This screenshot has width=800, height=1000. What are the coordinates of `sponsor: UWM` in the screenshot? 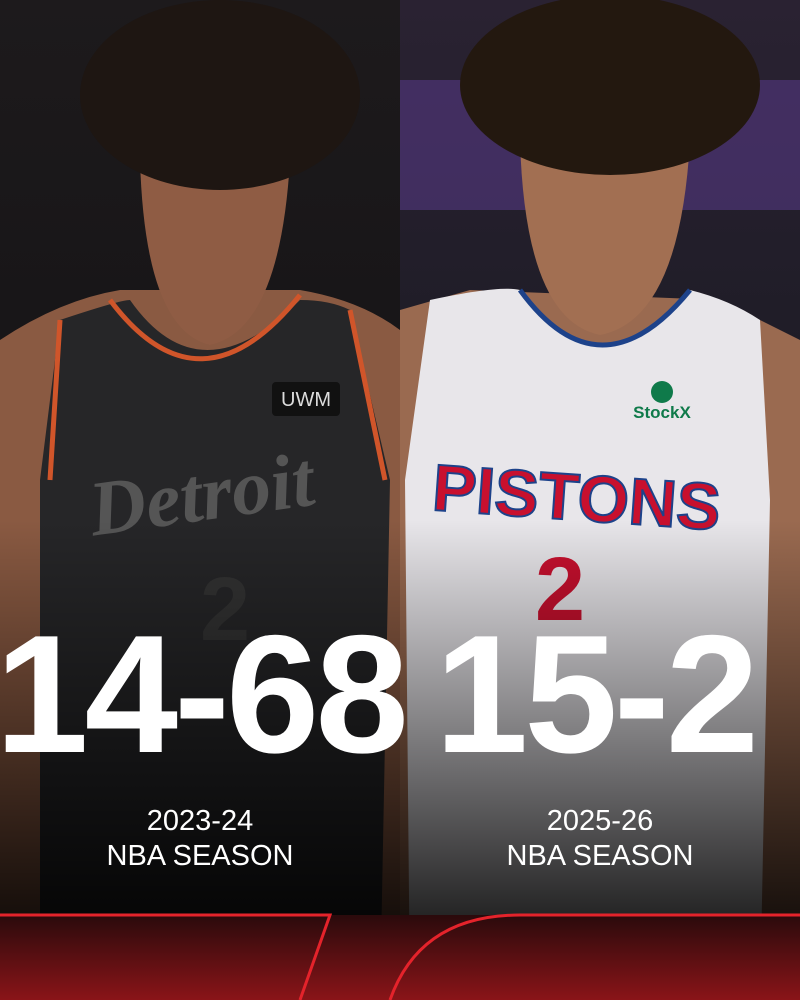 It's located at (306, 400).